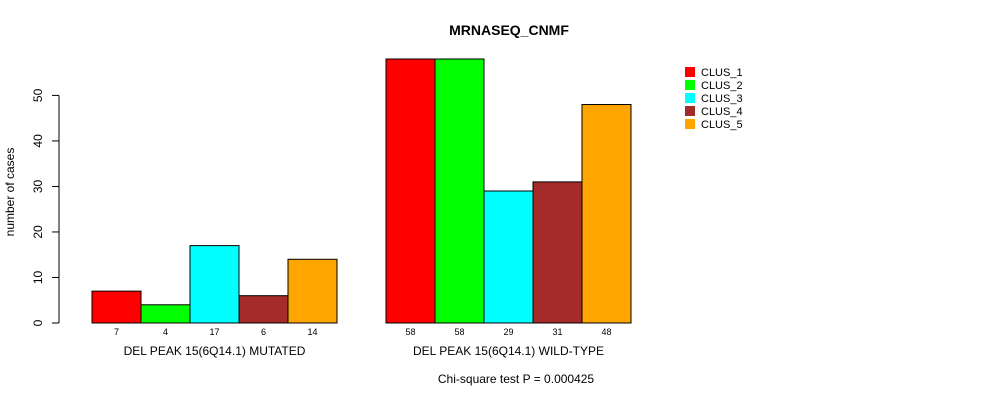  I want to click on bar-value-label: 48, so click(606, 332).